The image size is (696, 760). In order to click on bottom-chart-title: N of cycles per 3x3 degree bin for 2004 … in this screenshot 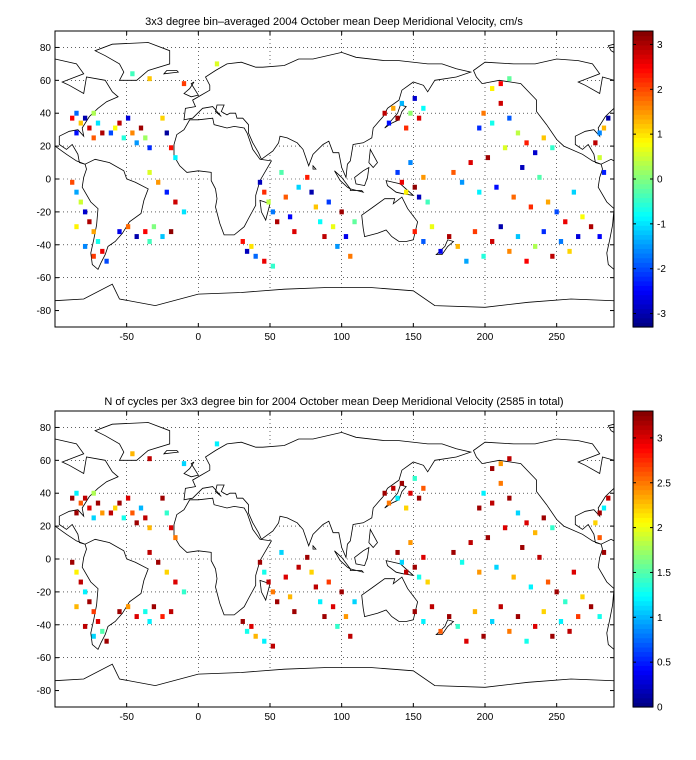, I will do `click(333, 402)`.